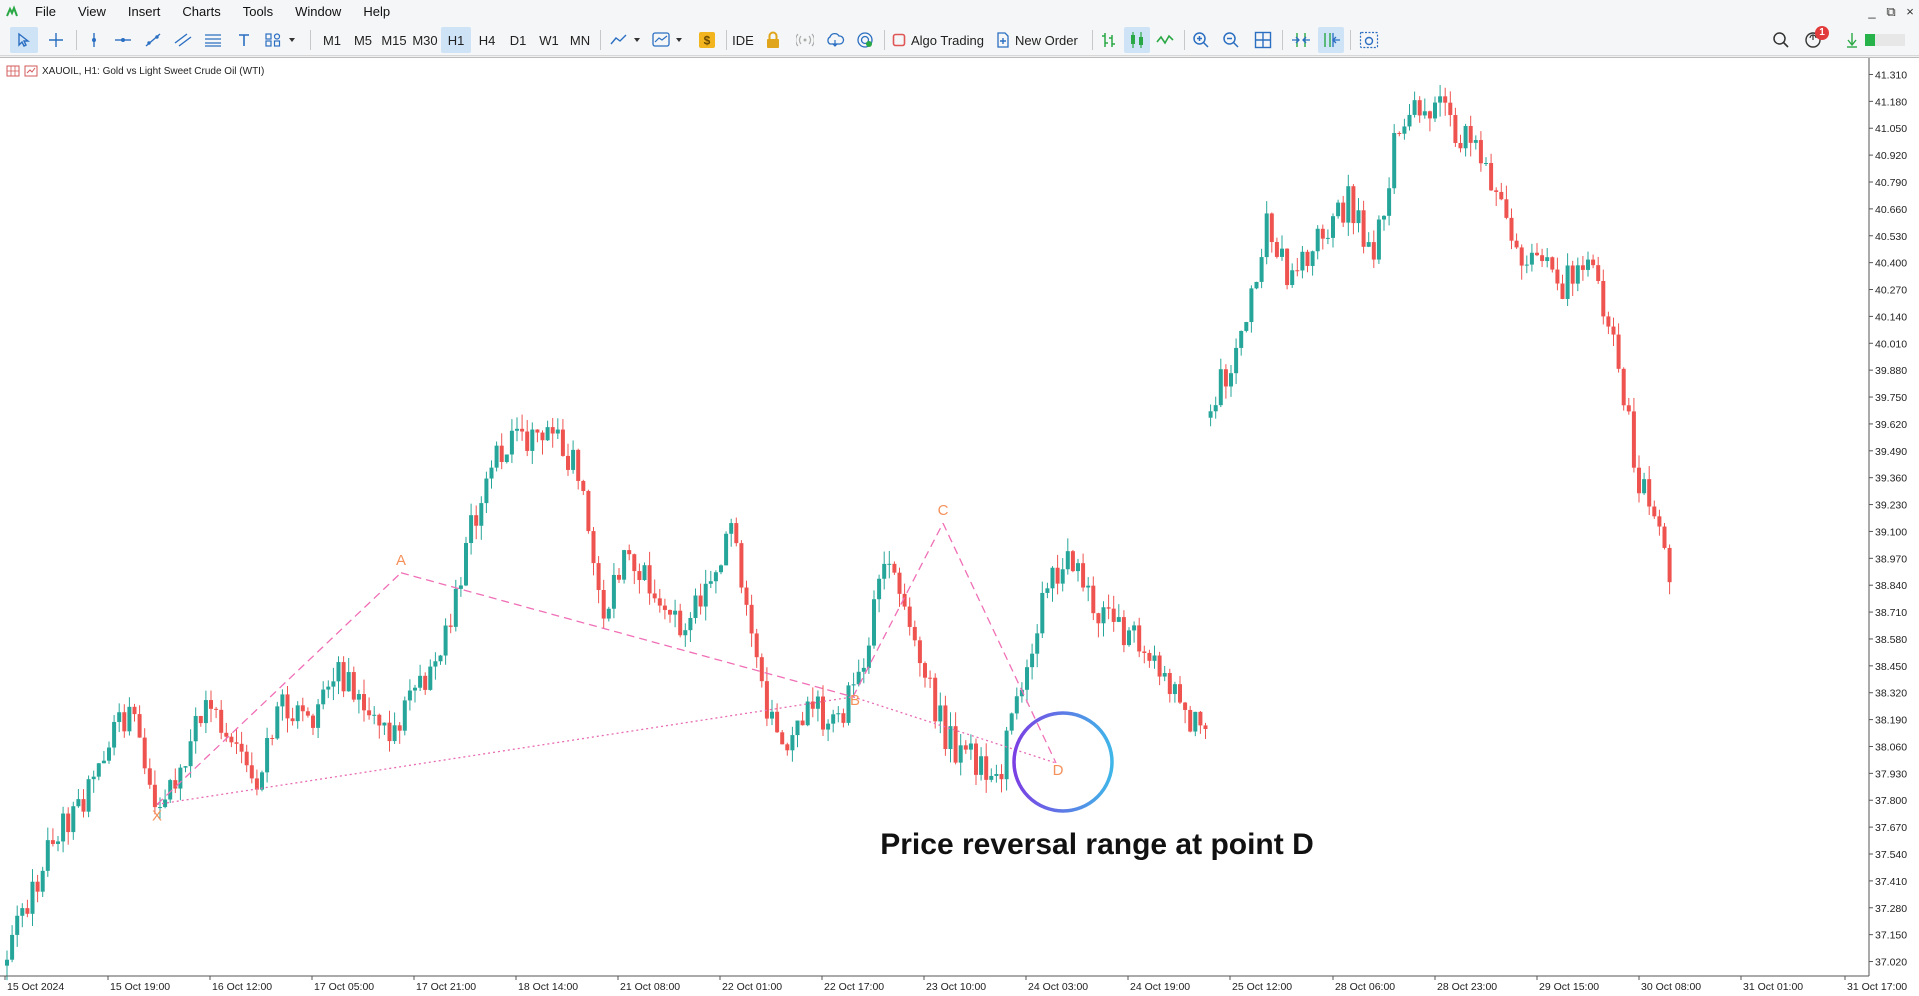  Describe the element at coordinates (1814, 39) in the screenshot. I see `notifications-icon: 1` at that location.